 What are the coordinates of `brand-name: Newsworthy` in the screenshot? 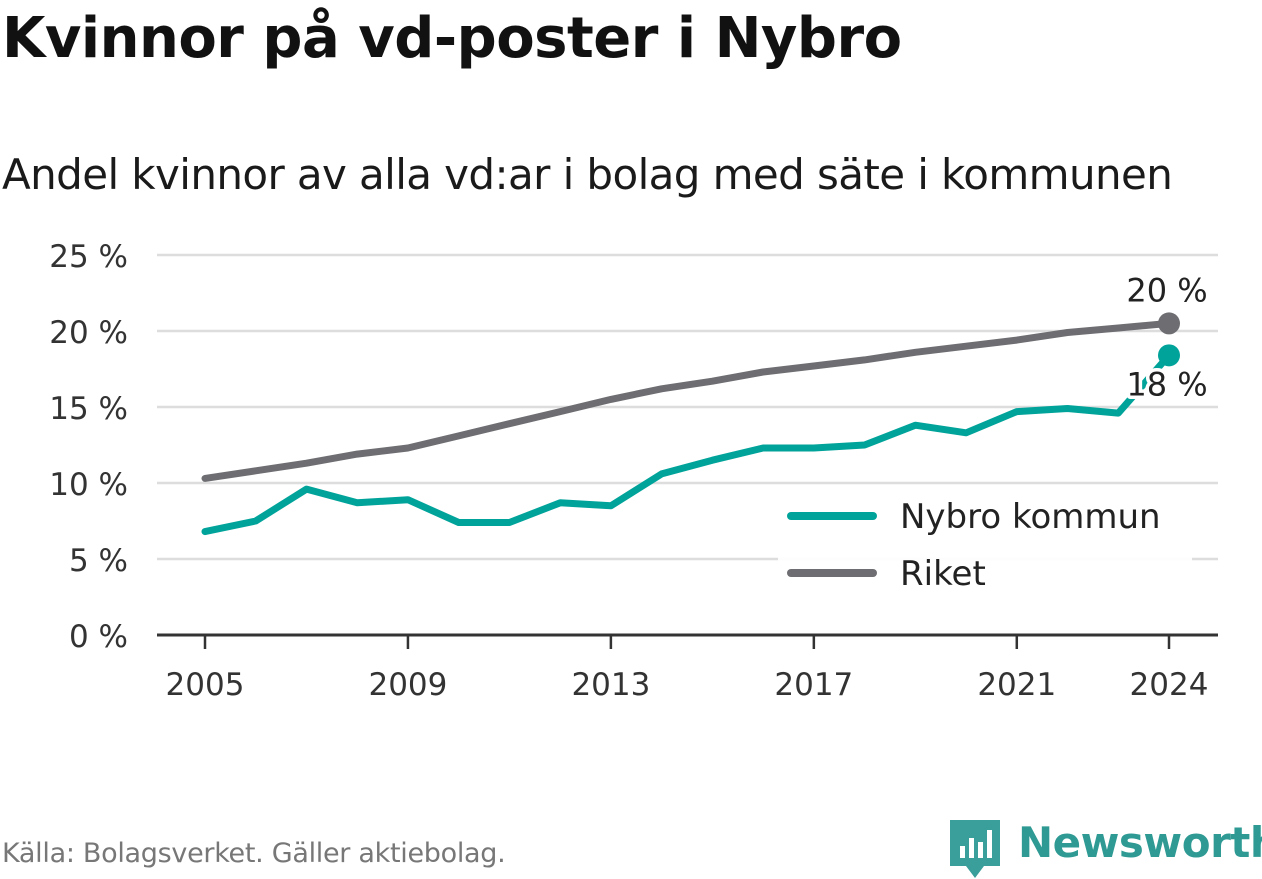 It's located at (1140, 842).